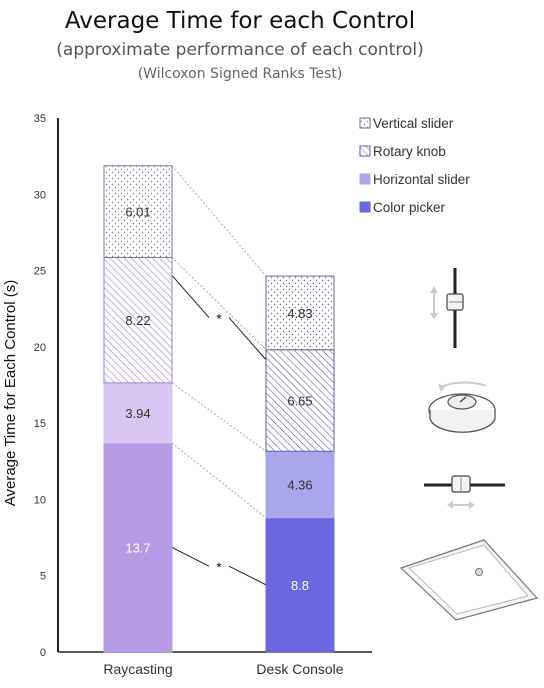 Image resolution: width=544 pixels, height=688 pixels. What do you see at coordinates (413, 123) in the screenshot?
I see `legend-label: Vertical slider` at bounding box center [413, 123].